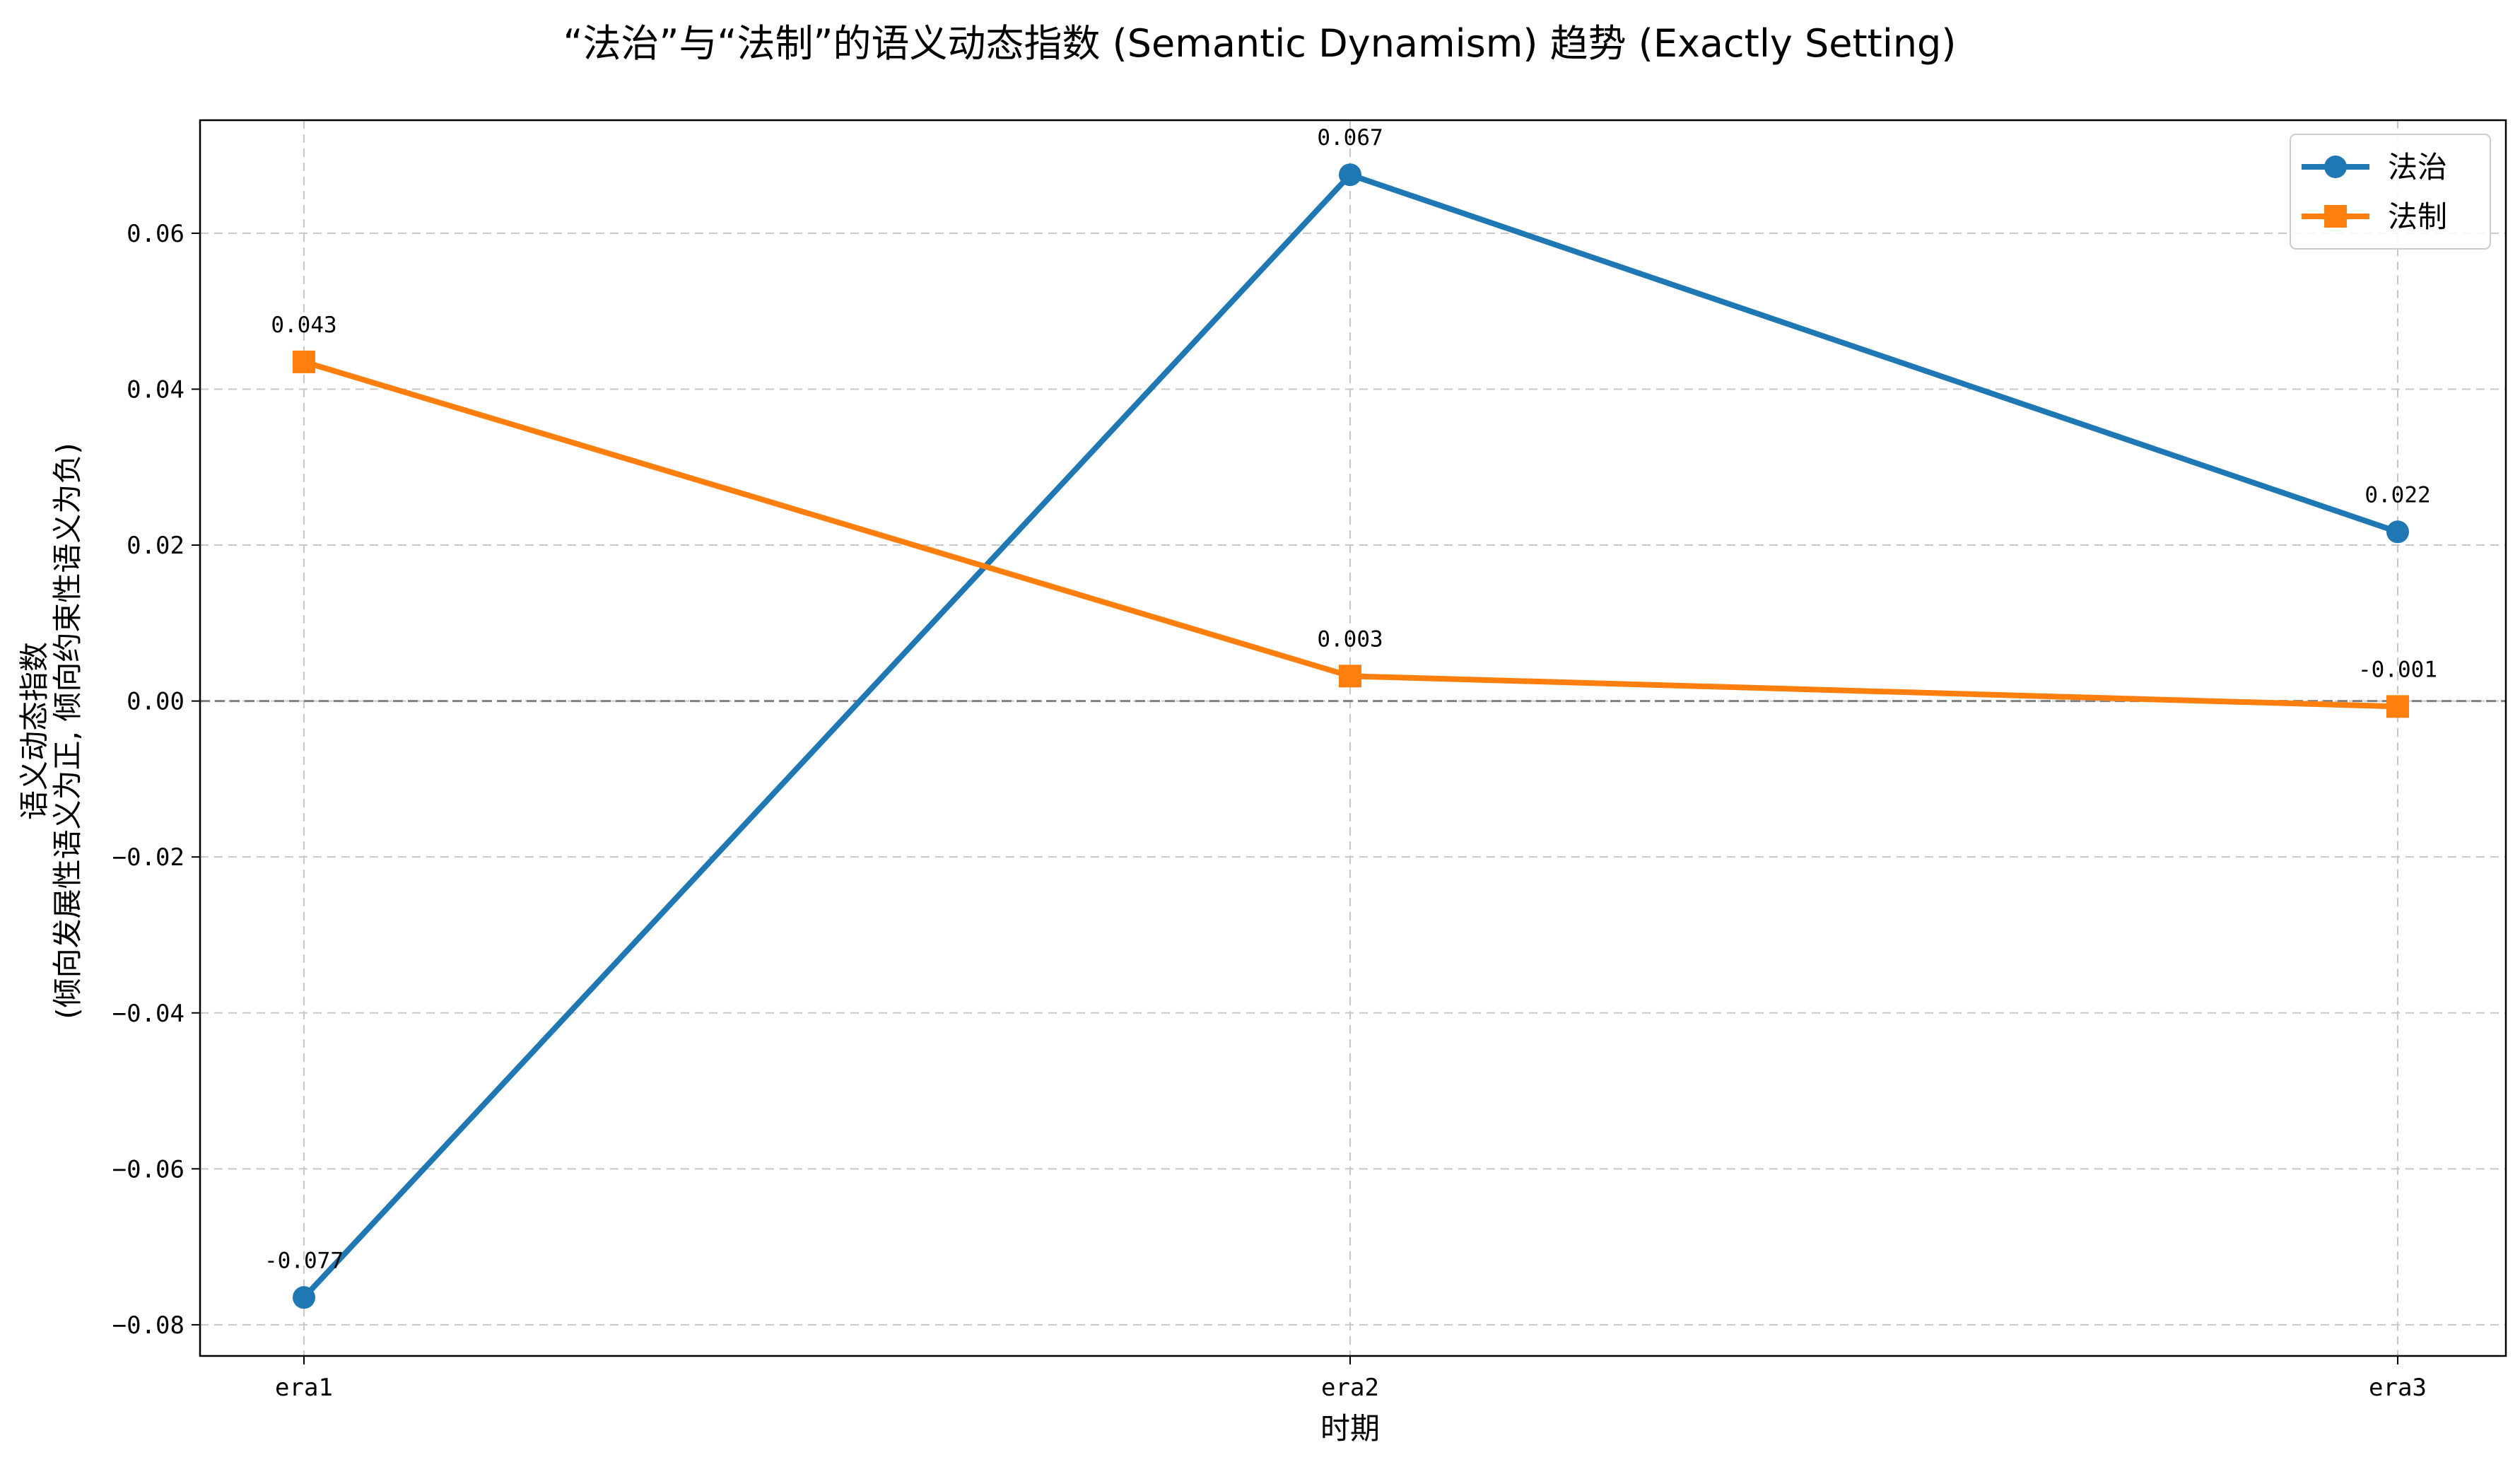 The width and height of the screenshot is (2520, 1462). I want to click on y-tick-label: −0.06, so click(148, 1169).